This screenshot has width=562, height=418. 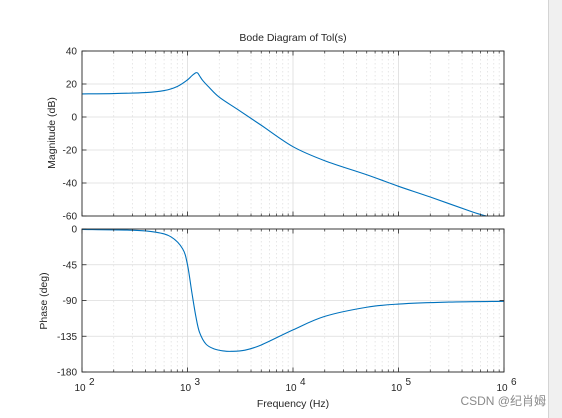 I want to click on phase-y-tick-label: -90, so click(x=70, y=301).